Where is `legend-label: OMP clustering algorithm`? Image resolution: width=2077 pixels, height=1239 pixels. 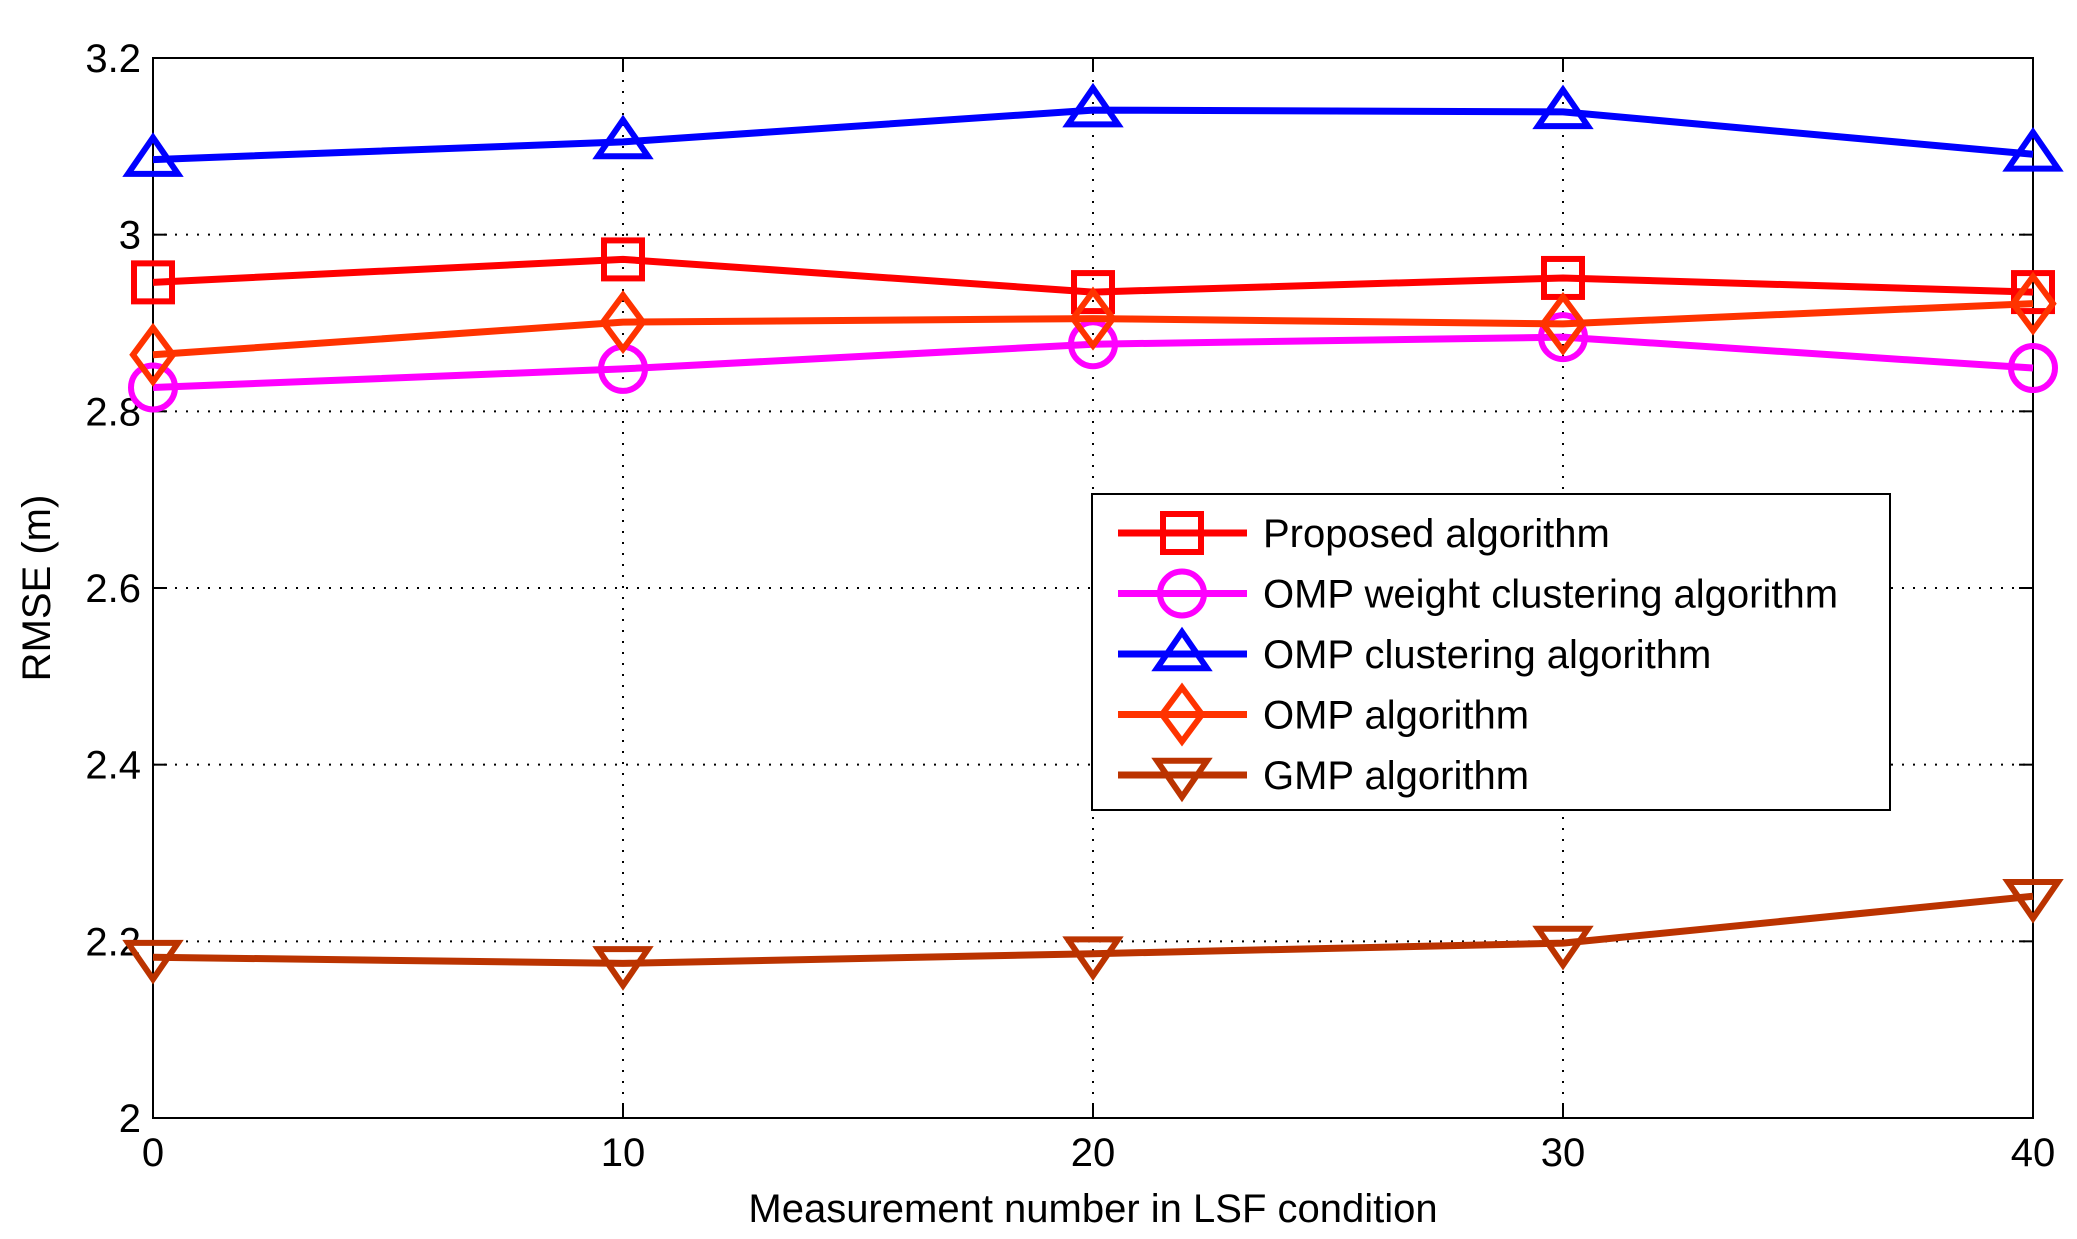
legend-label: OMP clustering algorithm is located at coordinates (1487, 655).